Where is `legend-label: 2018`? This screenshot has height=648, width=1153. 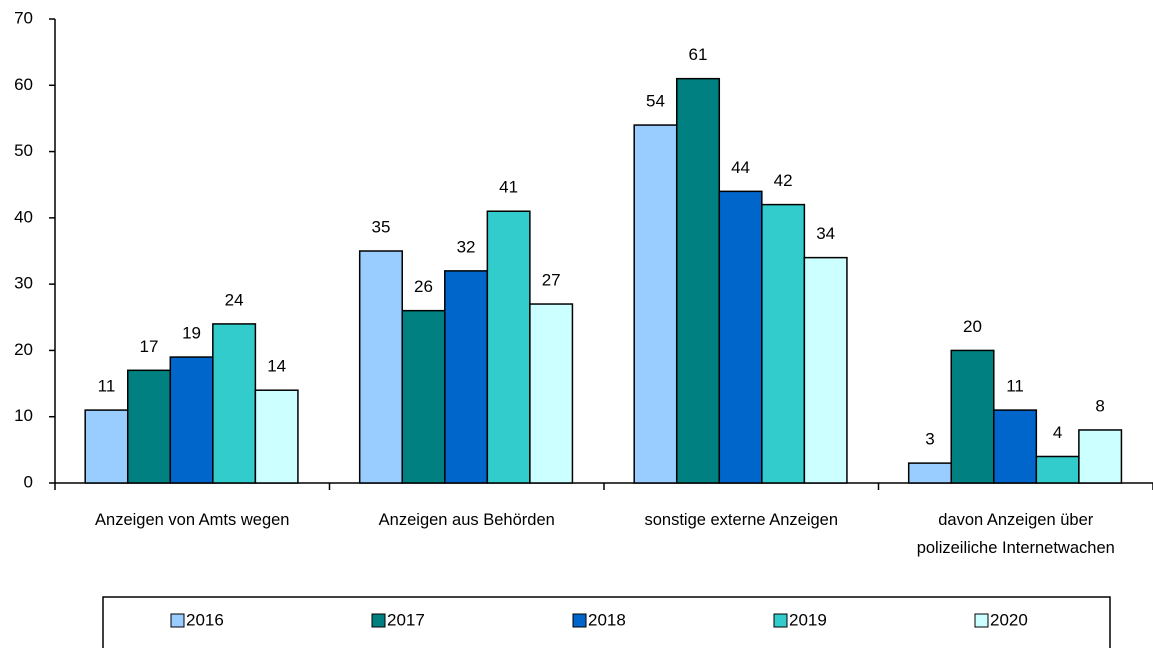
legend-label: 2018 is located at coordinates (607, 619).